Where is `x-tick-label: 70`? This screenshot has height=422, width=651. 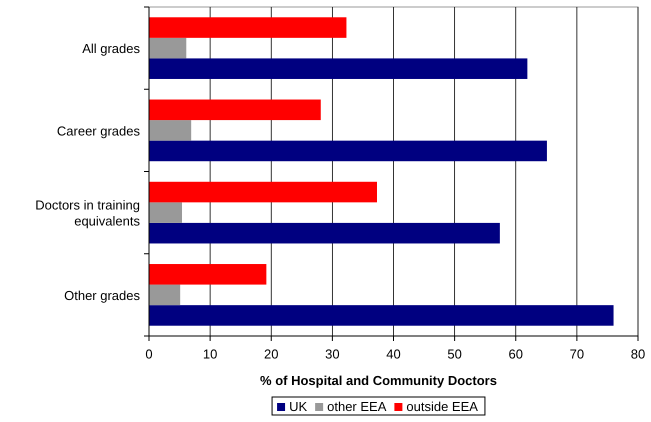 x-tick-label: 70 is located at coordinates (577, 354).